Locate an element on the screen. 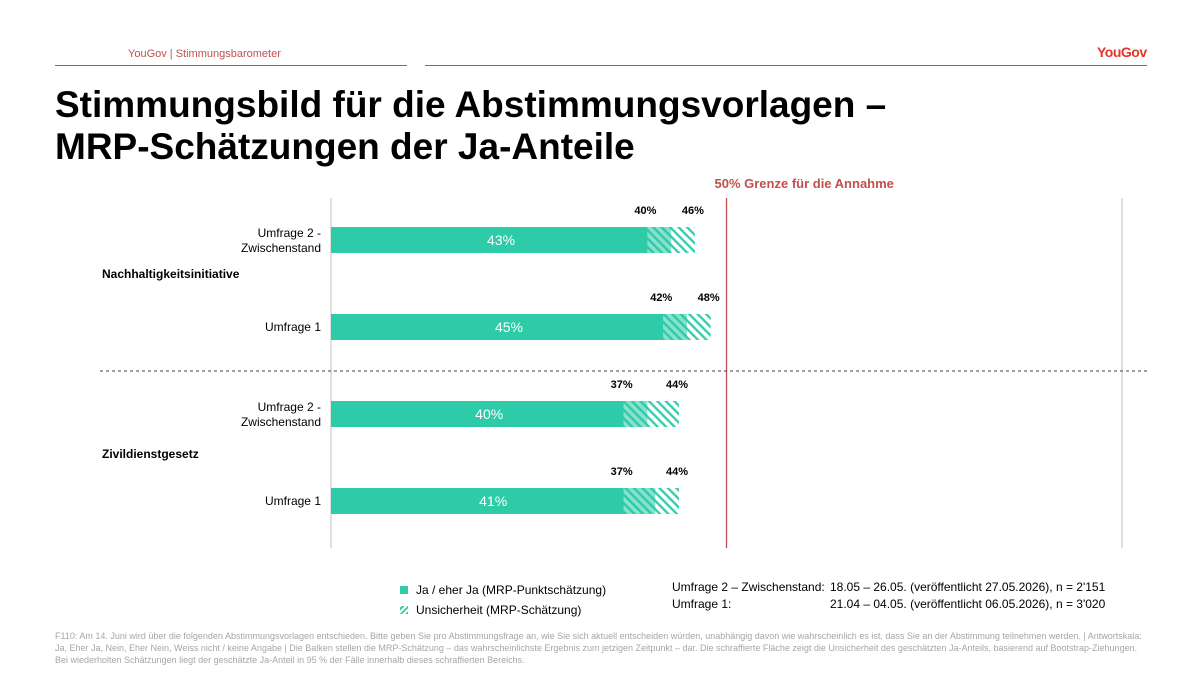 The width and height of the screenshot is (1200, 675). bar-value-label: 40% is located at coordinates (489, 414).